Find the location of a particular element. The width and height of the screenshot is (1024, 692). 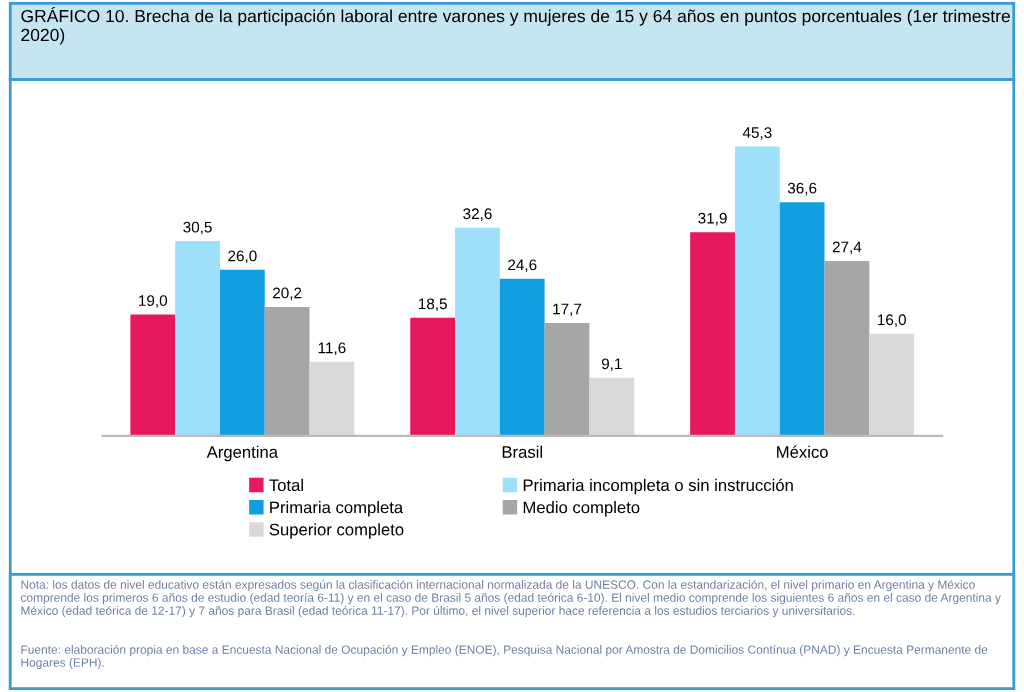

legend-label: Superior completo is located at coordinates (336, 531).